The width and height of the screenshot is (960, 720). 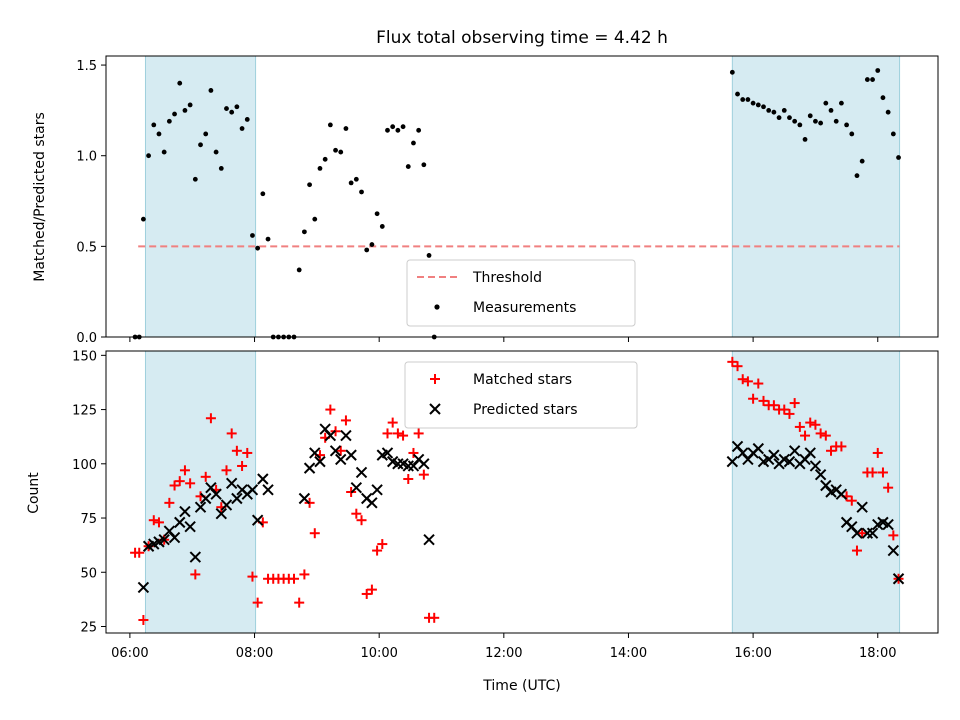 I want to click on measurements-legend-swatch, so click(x=437, y=307).